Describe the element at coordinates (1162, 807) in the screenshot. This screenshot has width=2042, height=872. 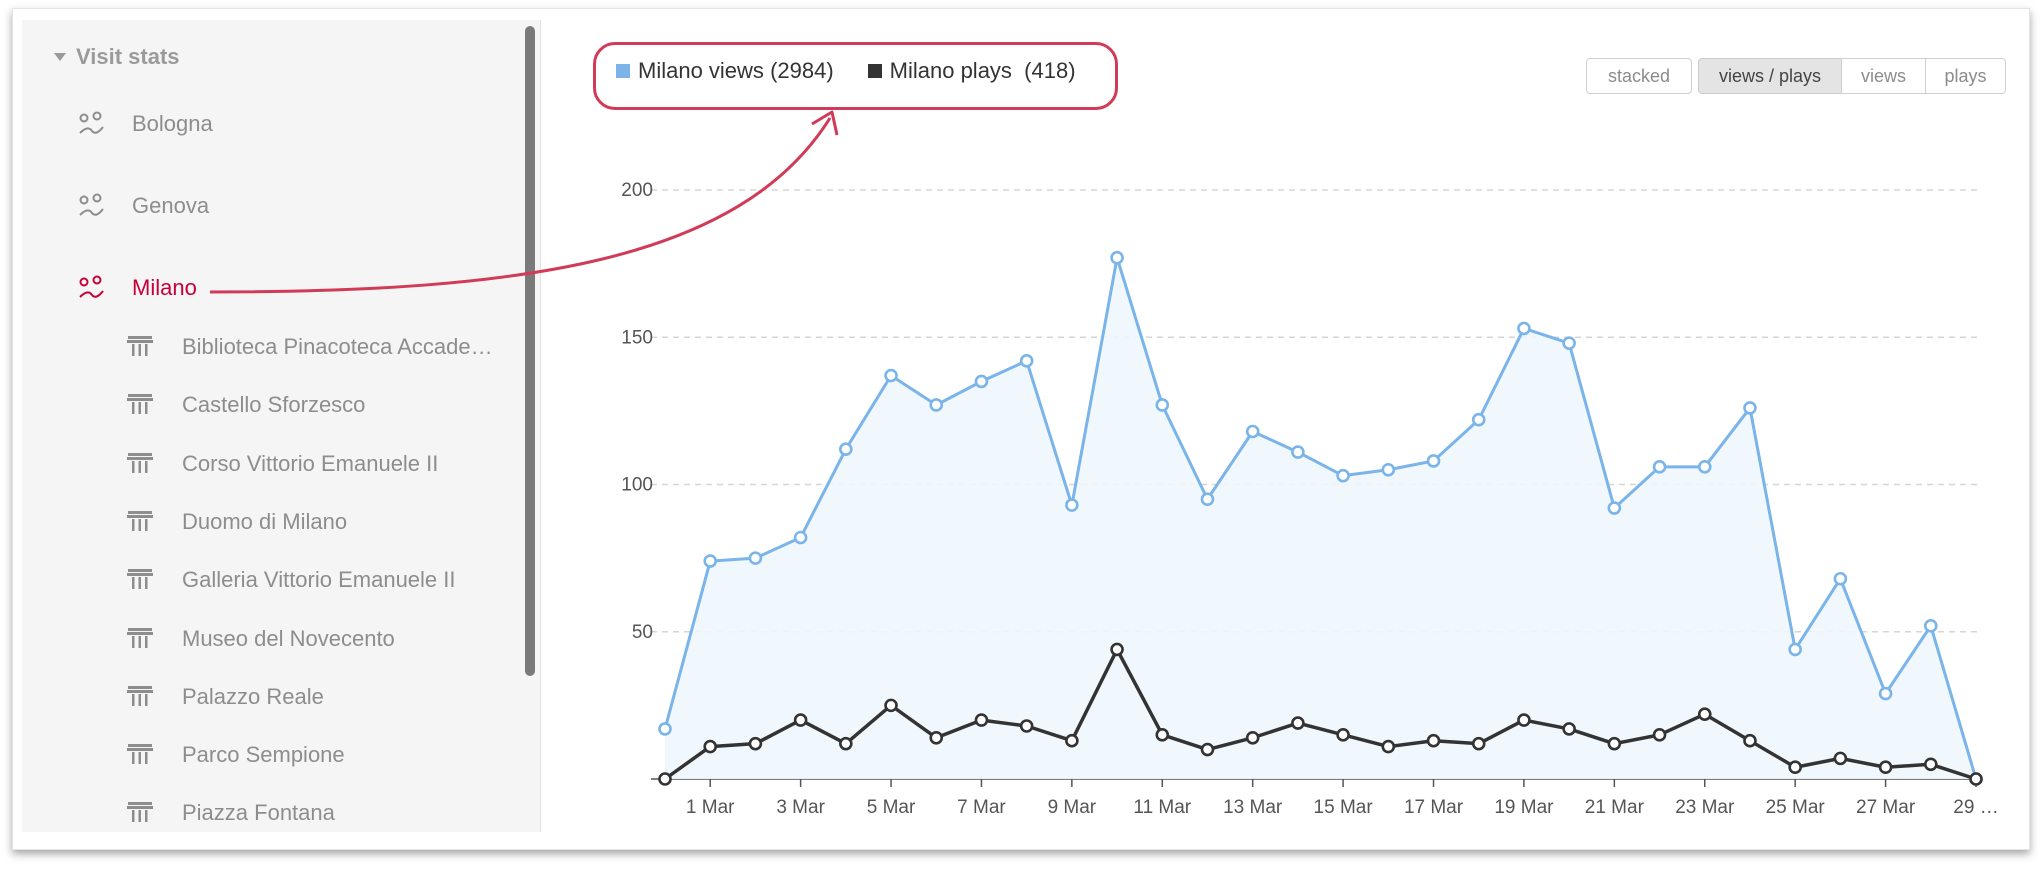
I see `x-tick-label: 11 Mar` at that location.